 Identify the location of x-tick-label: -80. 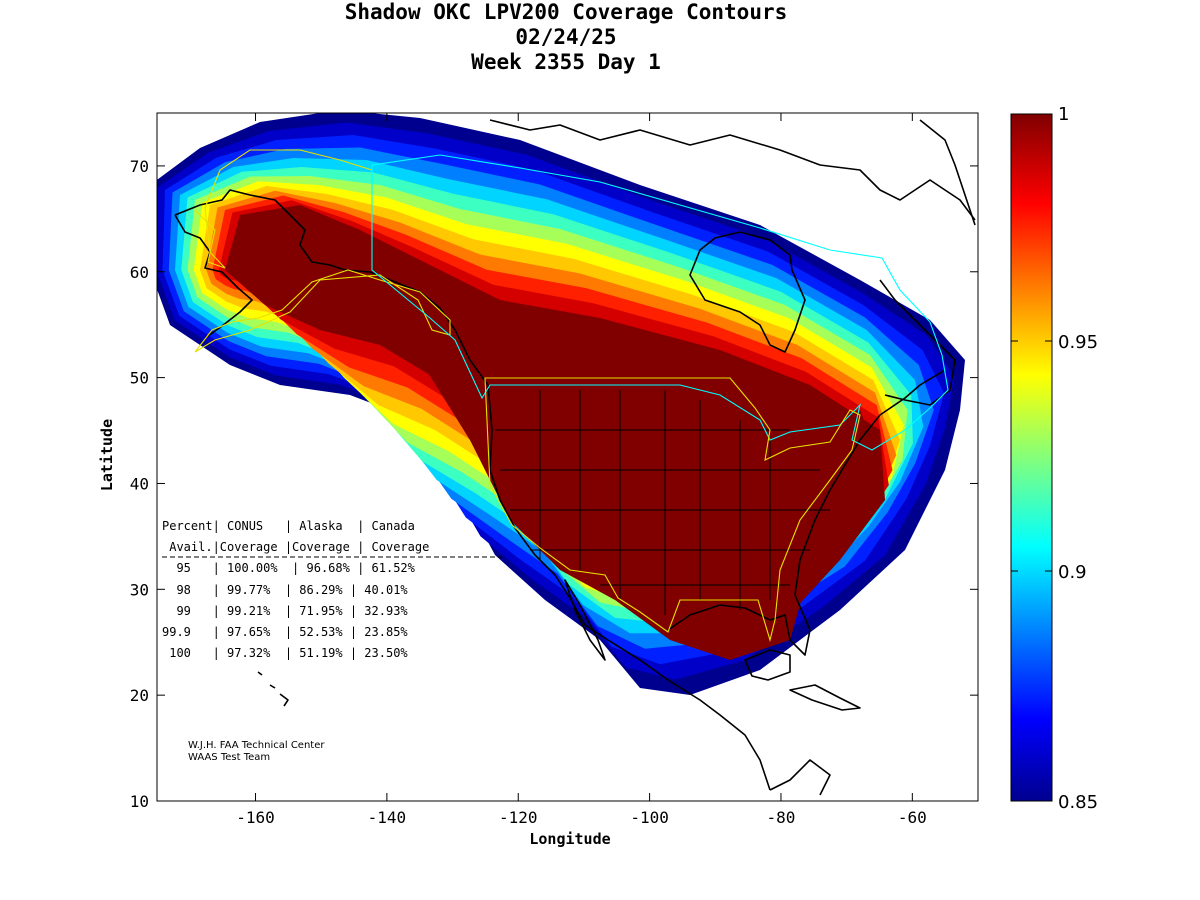
(781, 817).